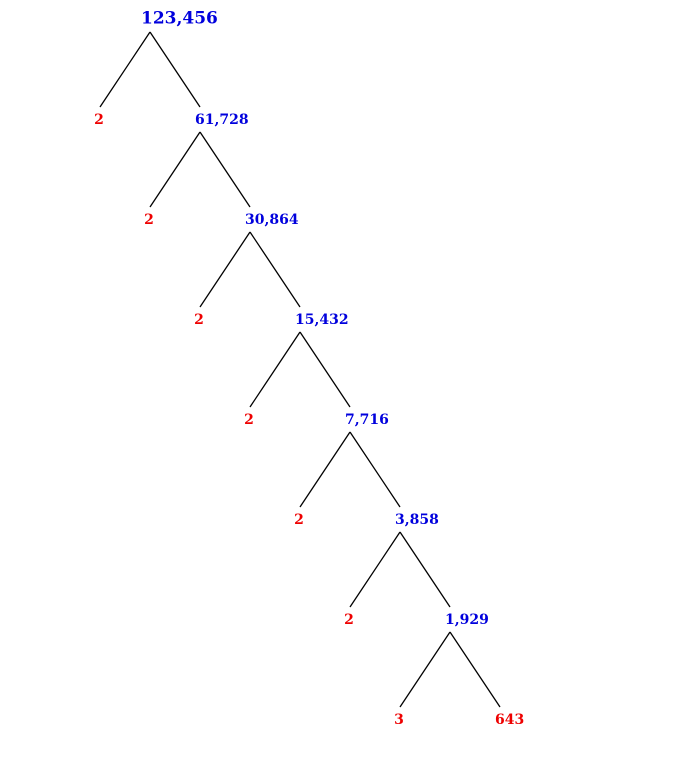 Image resolution: width=675 pixels, height=760 pixels. What do you see at coordinates (272, 220) in the screenshot?
I see `composite-number: 30,864` at bounding box center [272, 220].